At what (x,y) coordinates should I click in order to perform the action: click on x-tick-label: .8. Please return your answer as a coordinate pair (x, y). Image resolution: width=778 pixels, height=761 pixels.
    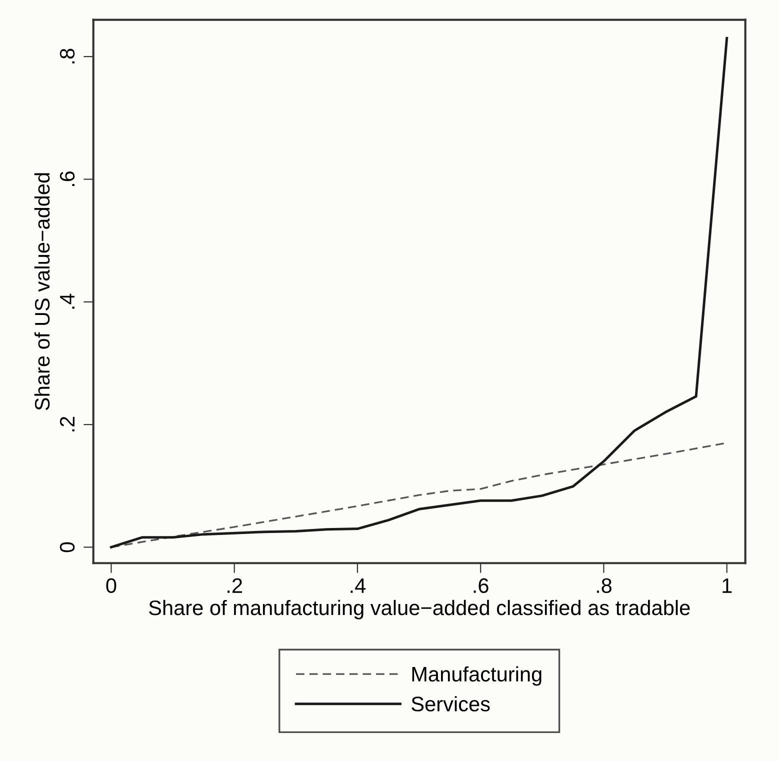
    Looking at the image, I should click on (604, 586).